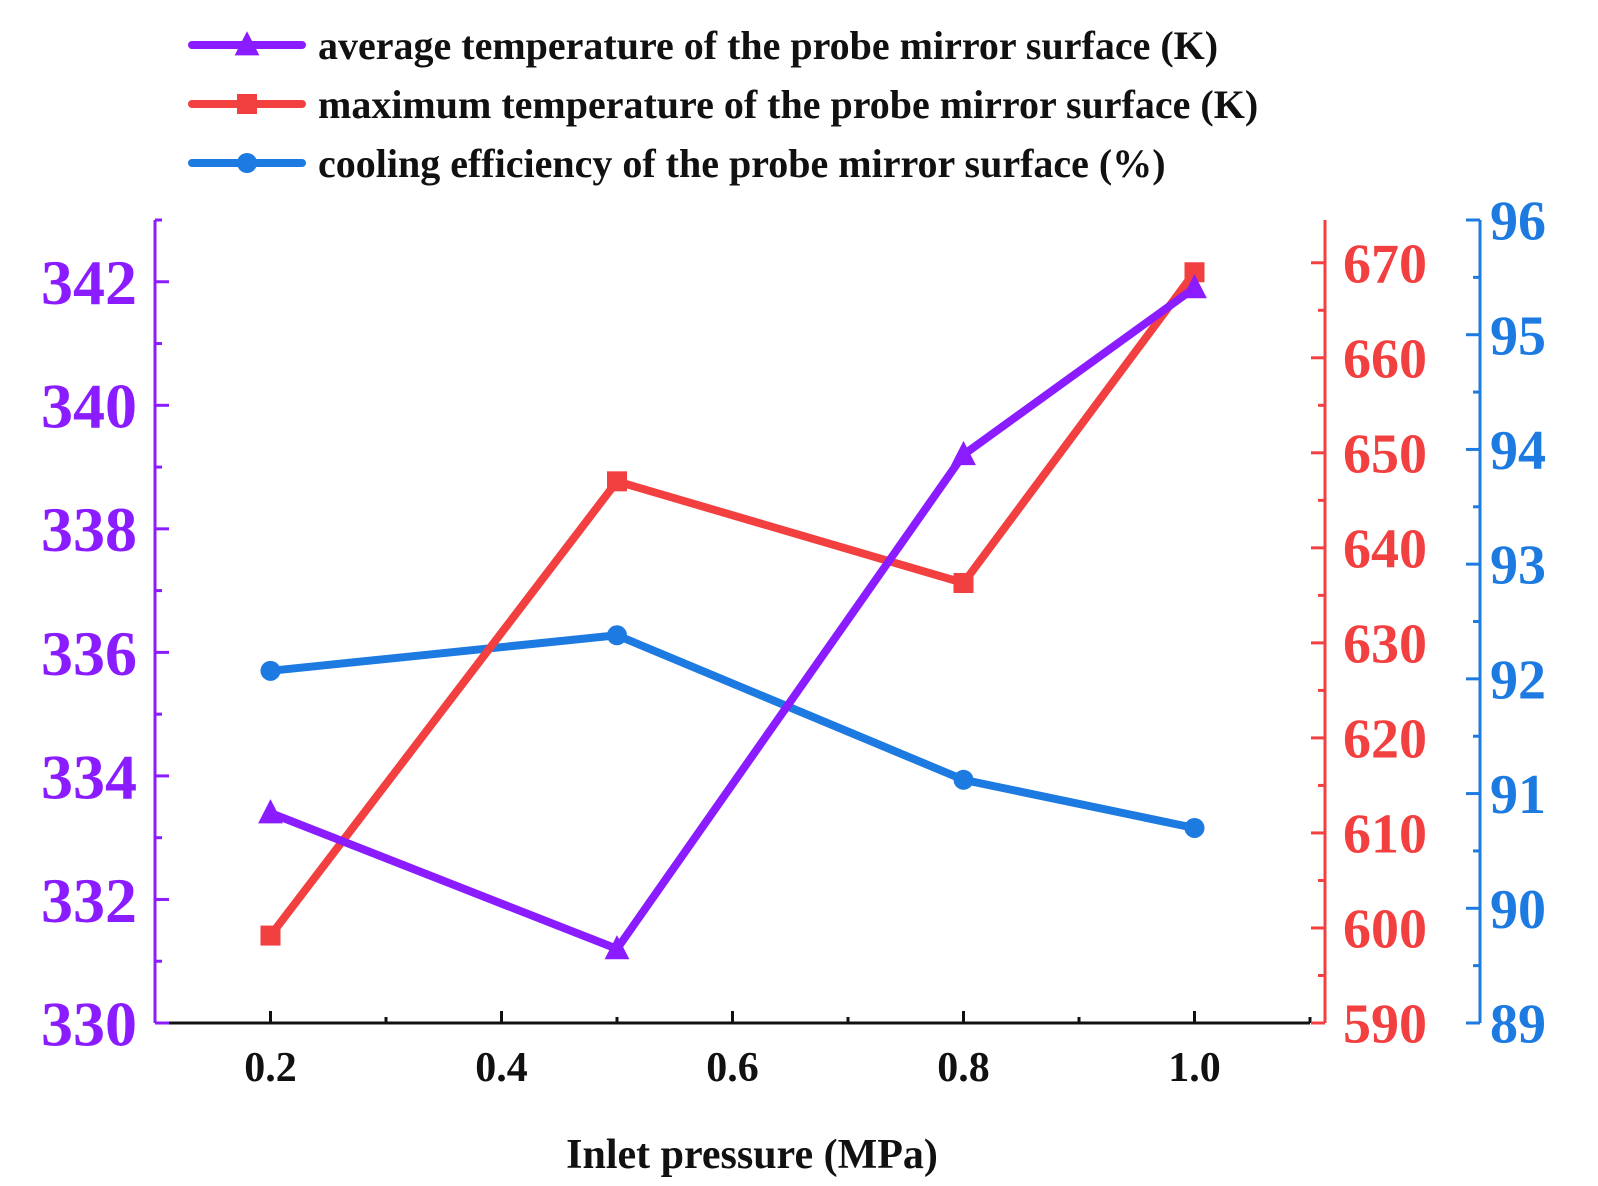 Image resolution: width=1598 pixels, height=1186 pixels. What do you see at coordinates (1385, 549) in the screenshot?
I see `right1-tick-label: 640` at bounding box center [1385, 549].